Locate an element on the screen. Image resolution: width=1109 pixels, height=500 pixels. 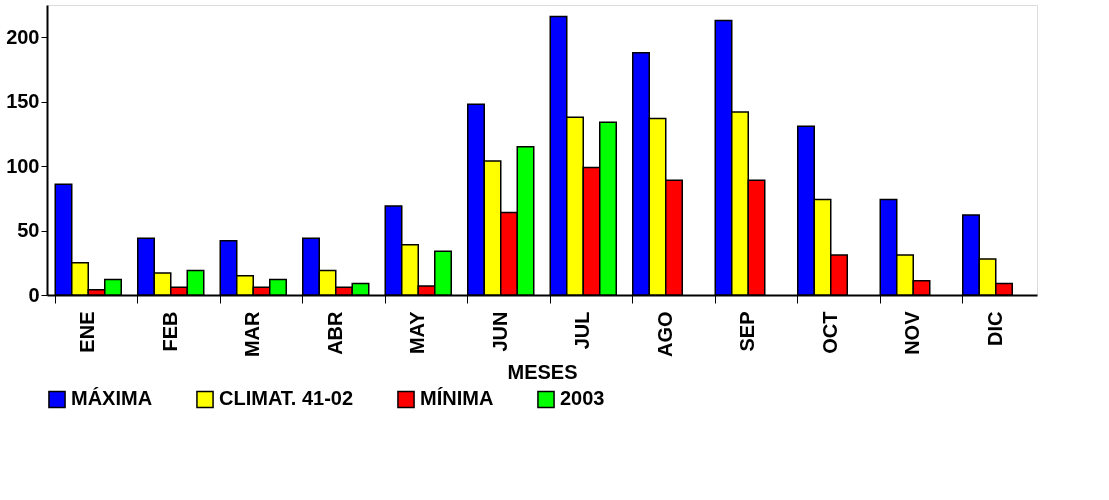
x-tick-label: JUN is located at coordinates (499, 331).